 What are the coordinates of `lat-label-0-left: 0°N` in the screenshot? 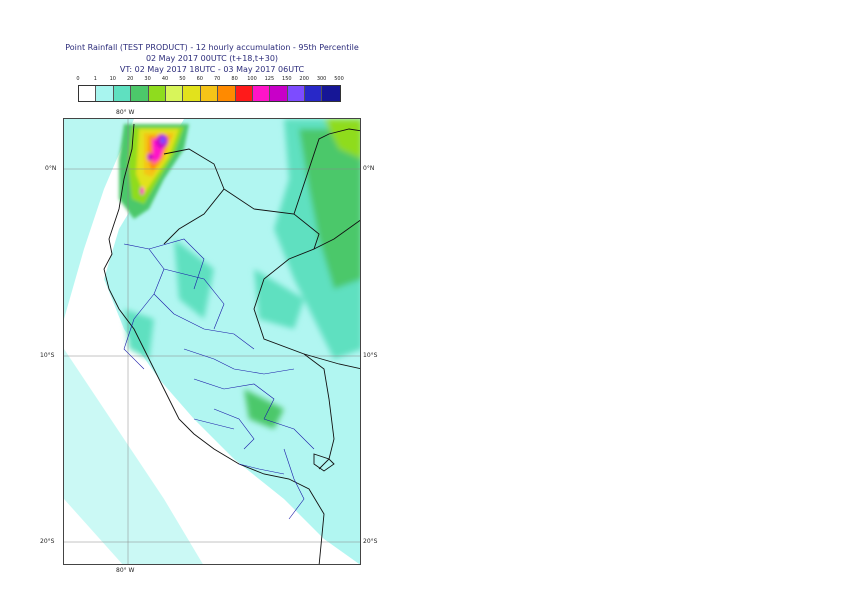 It's located at (51, 168).